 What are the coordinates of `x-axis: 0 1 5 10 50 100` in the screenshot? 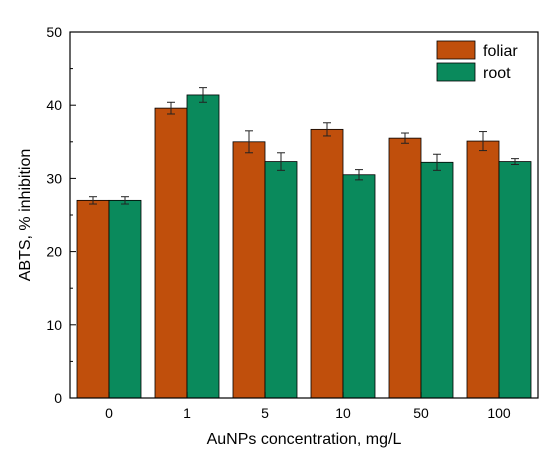 It's located at (308, 406).